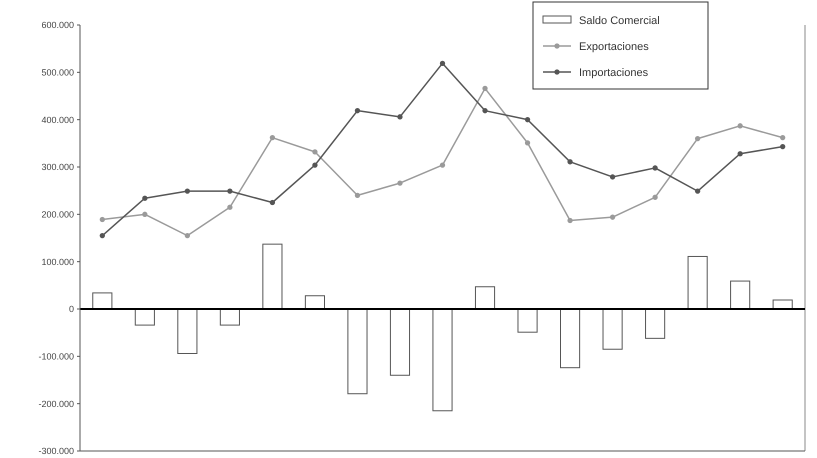 The width and height of the screenshot is (817, 458). I want to click on legend-label: Saldo Comercial, so click(619, 20).